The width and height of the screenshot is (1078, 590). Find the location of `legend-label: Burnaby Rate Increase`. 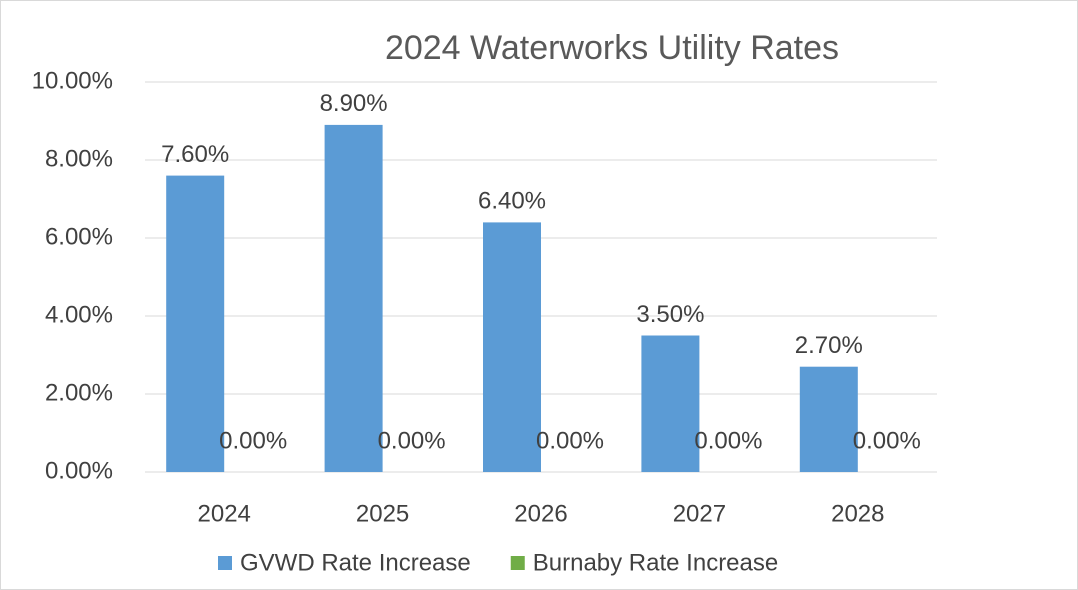

legend-label: Burnaby Rate Increase is located at coordinates (655, 562).